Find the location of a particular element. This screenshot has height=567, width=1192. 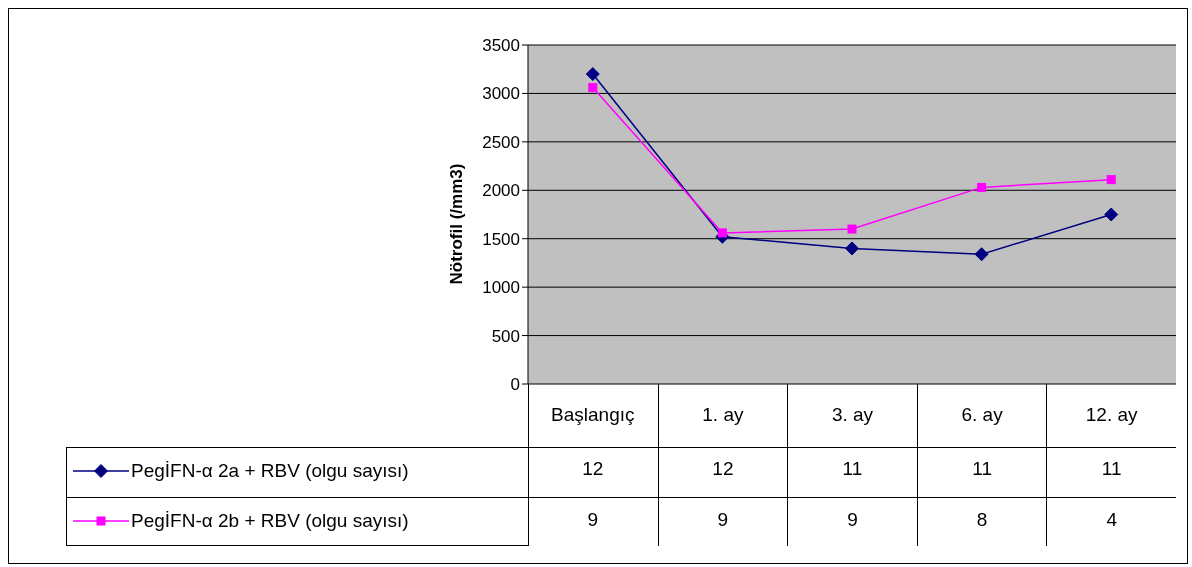

text: 8 is located at coordinates (982, 520).